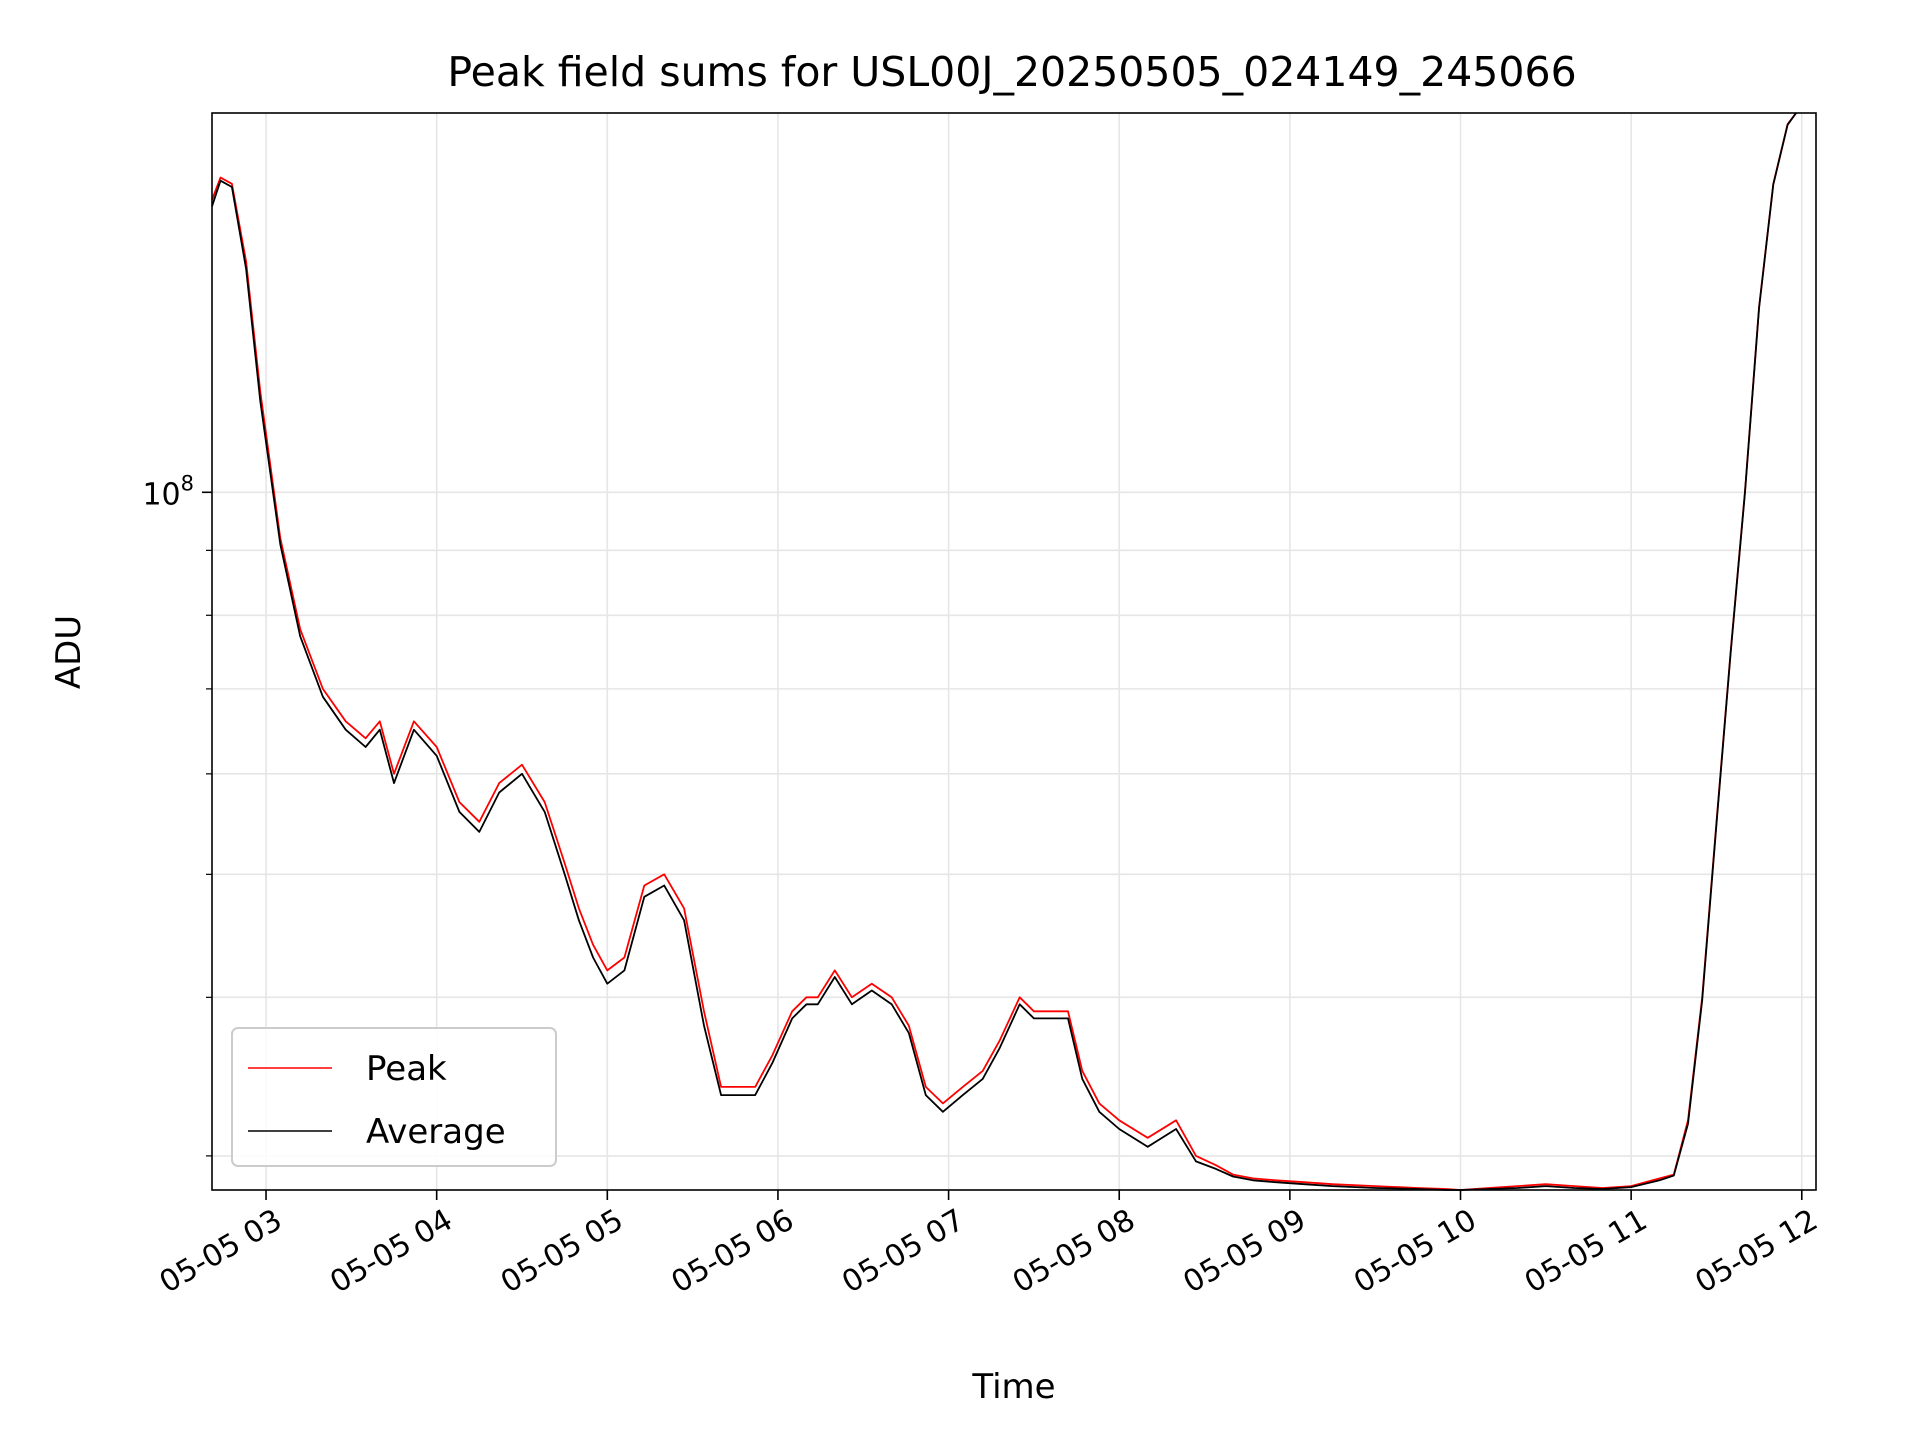 The height and width of the screenshot is (1440, 1920). What do you see at coordinates (406, 1069) in the screenshot?
I see `legend-label-peak: Peak` at bounding box center [406, 1069].